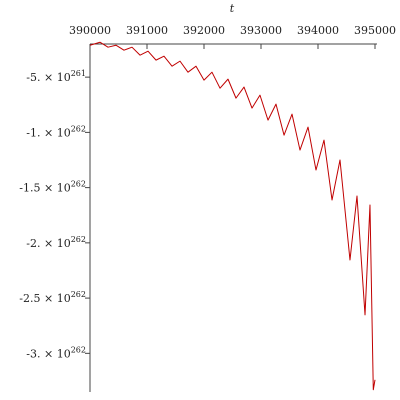 Image resolution: width=400 pixels, height=400 pixels. I want to click on y-tick-label: -2.5 × 10262, so click(52, 297).